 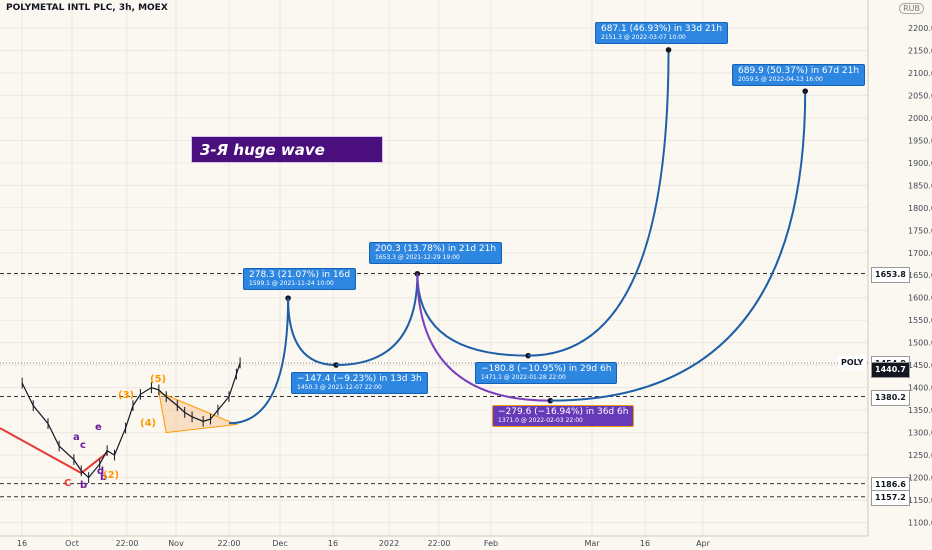 What do you see at coordinates (546, 369) in the screenshot?
I see `measurement-value: −180.8 (−10.95%) in 29d 6h` at bounding box center [546, 369].